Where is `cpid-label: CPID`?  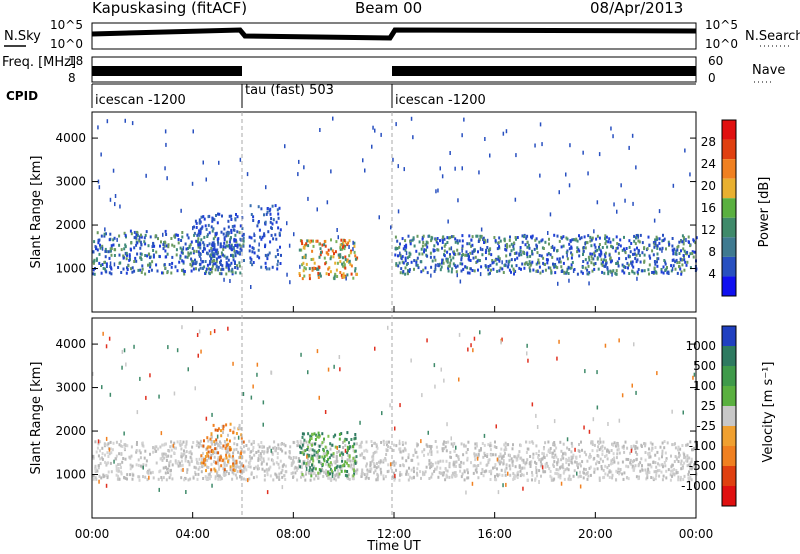
cpid-label: CPID is located at coordinates (22, 96).